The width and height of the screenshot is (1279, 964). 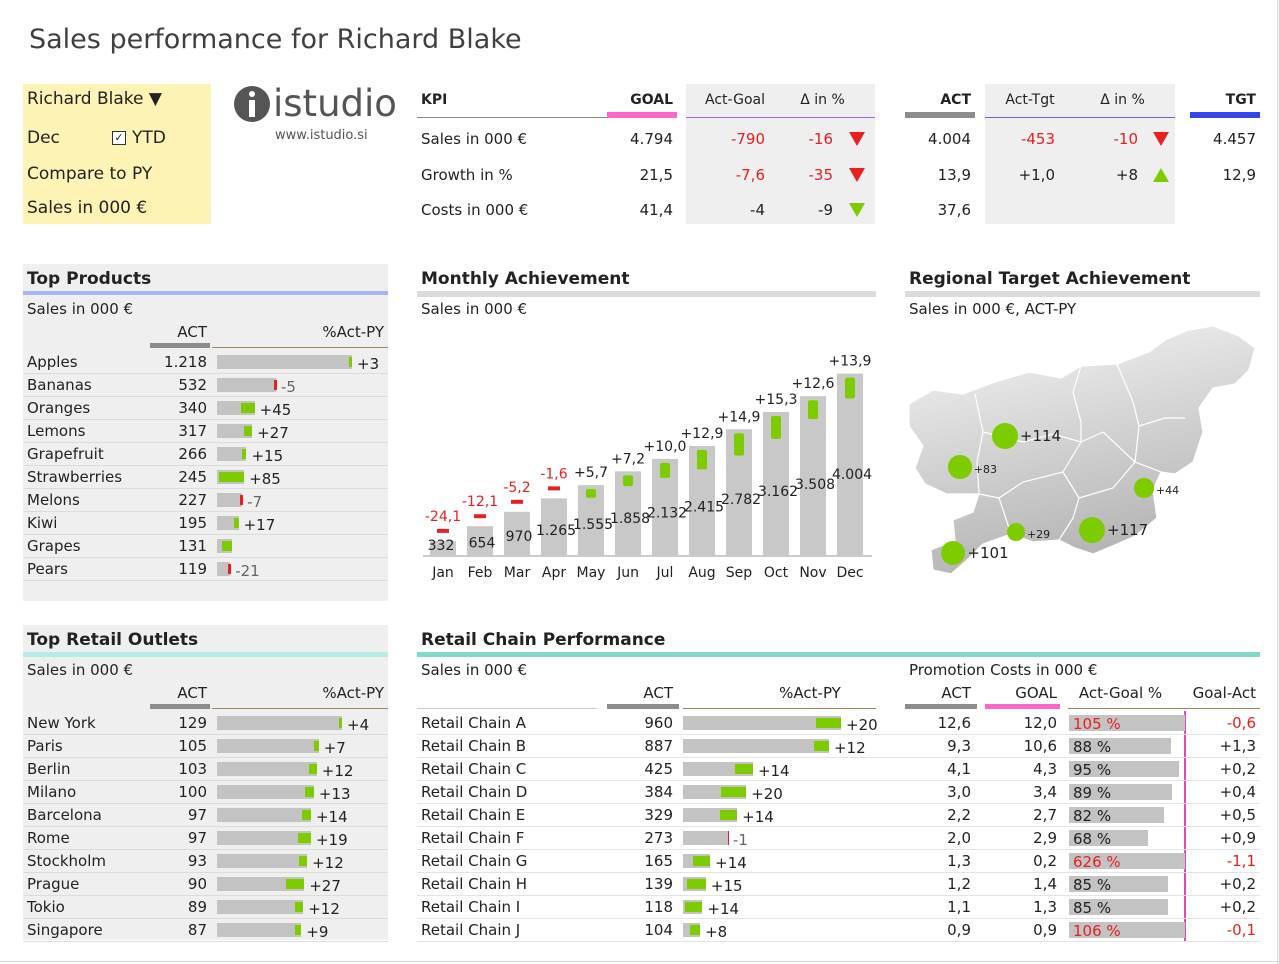 I want to click on delta-label: +19, so click(x=331, y=840).